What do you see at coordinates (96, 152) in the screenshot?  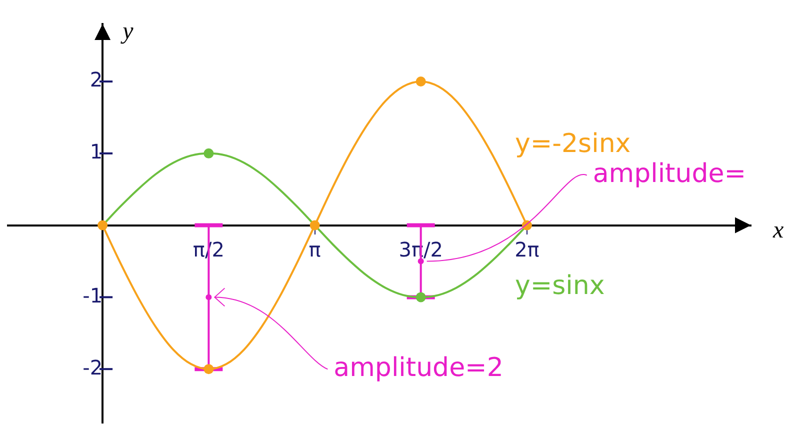 I see `y-tick-label: 1` at bounding box center [96, 152].